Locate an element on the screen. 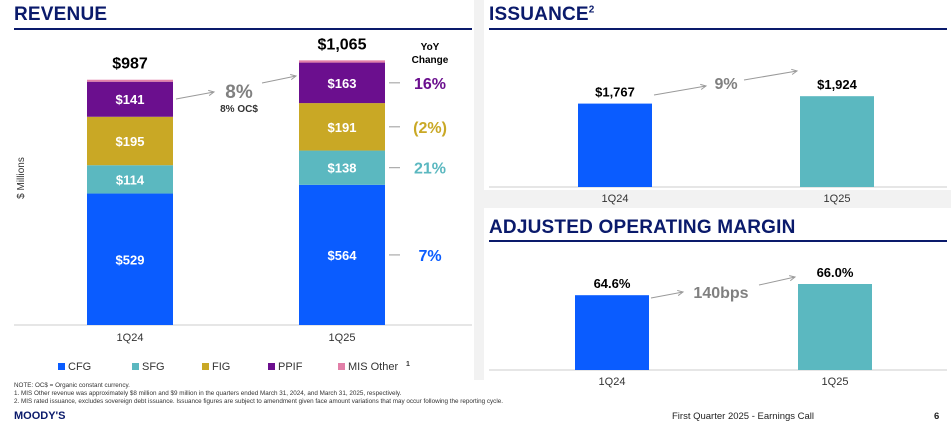 The height and width of the screenshot is (424, 951). bar-label: $191 is located at coordinates (342, 127).